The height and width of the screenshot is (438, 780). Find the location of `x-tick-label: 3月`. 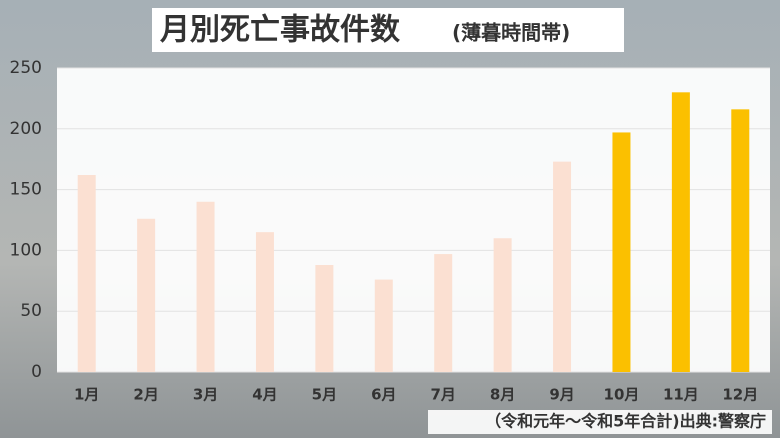

x-tick-label: 3月 is located at coordinates (205, 395).